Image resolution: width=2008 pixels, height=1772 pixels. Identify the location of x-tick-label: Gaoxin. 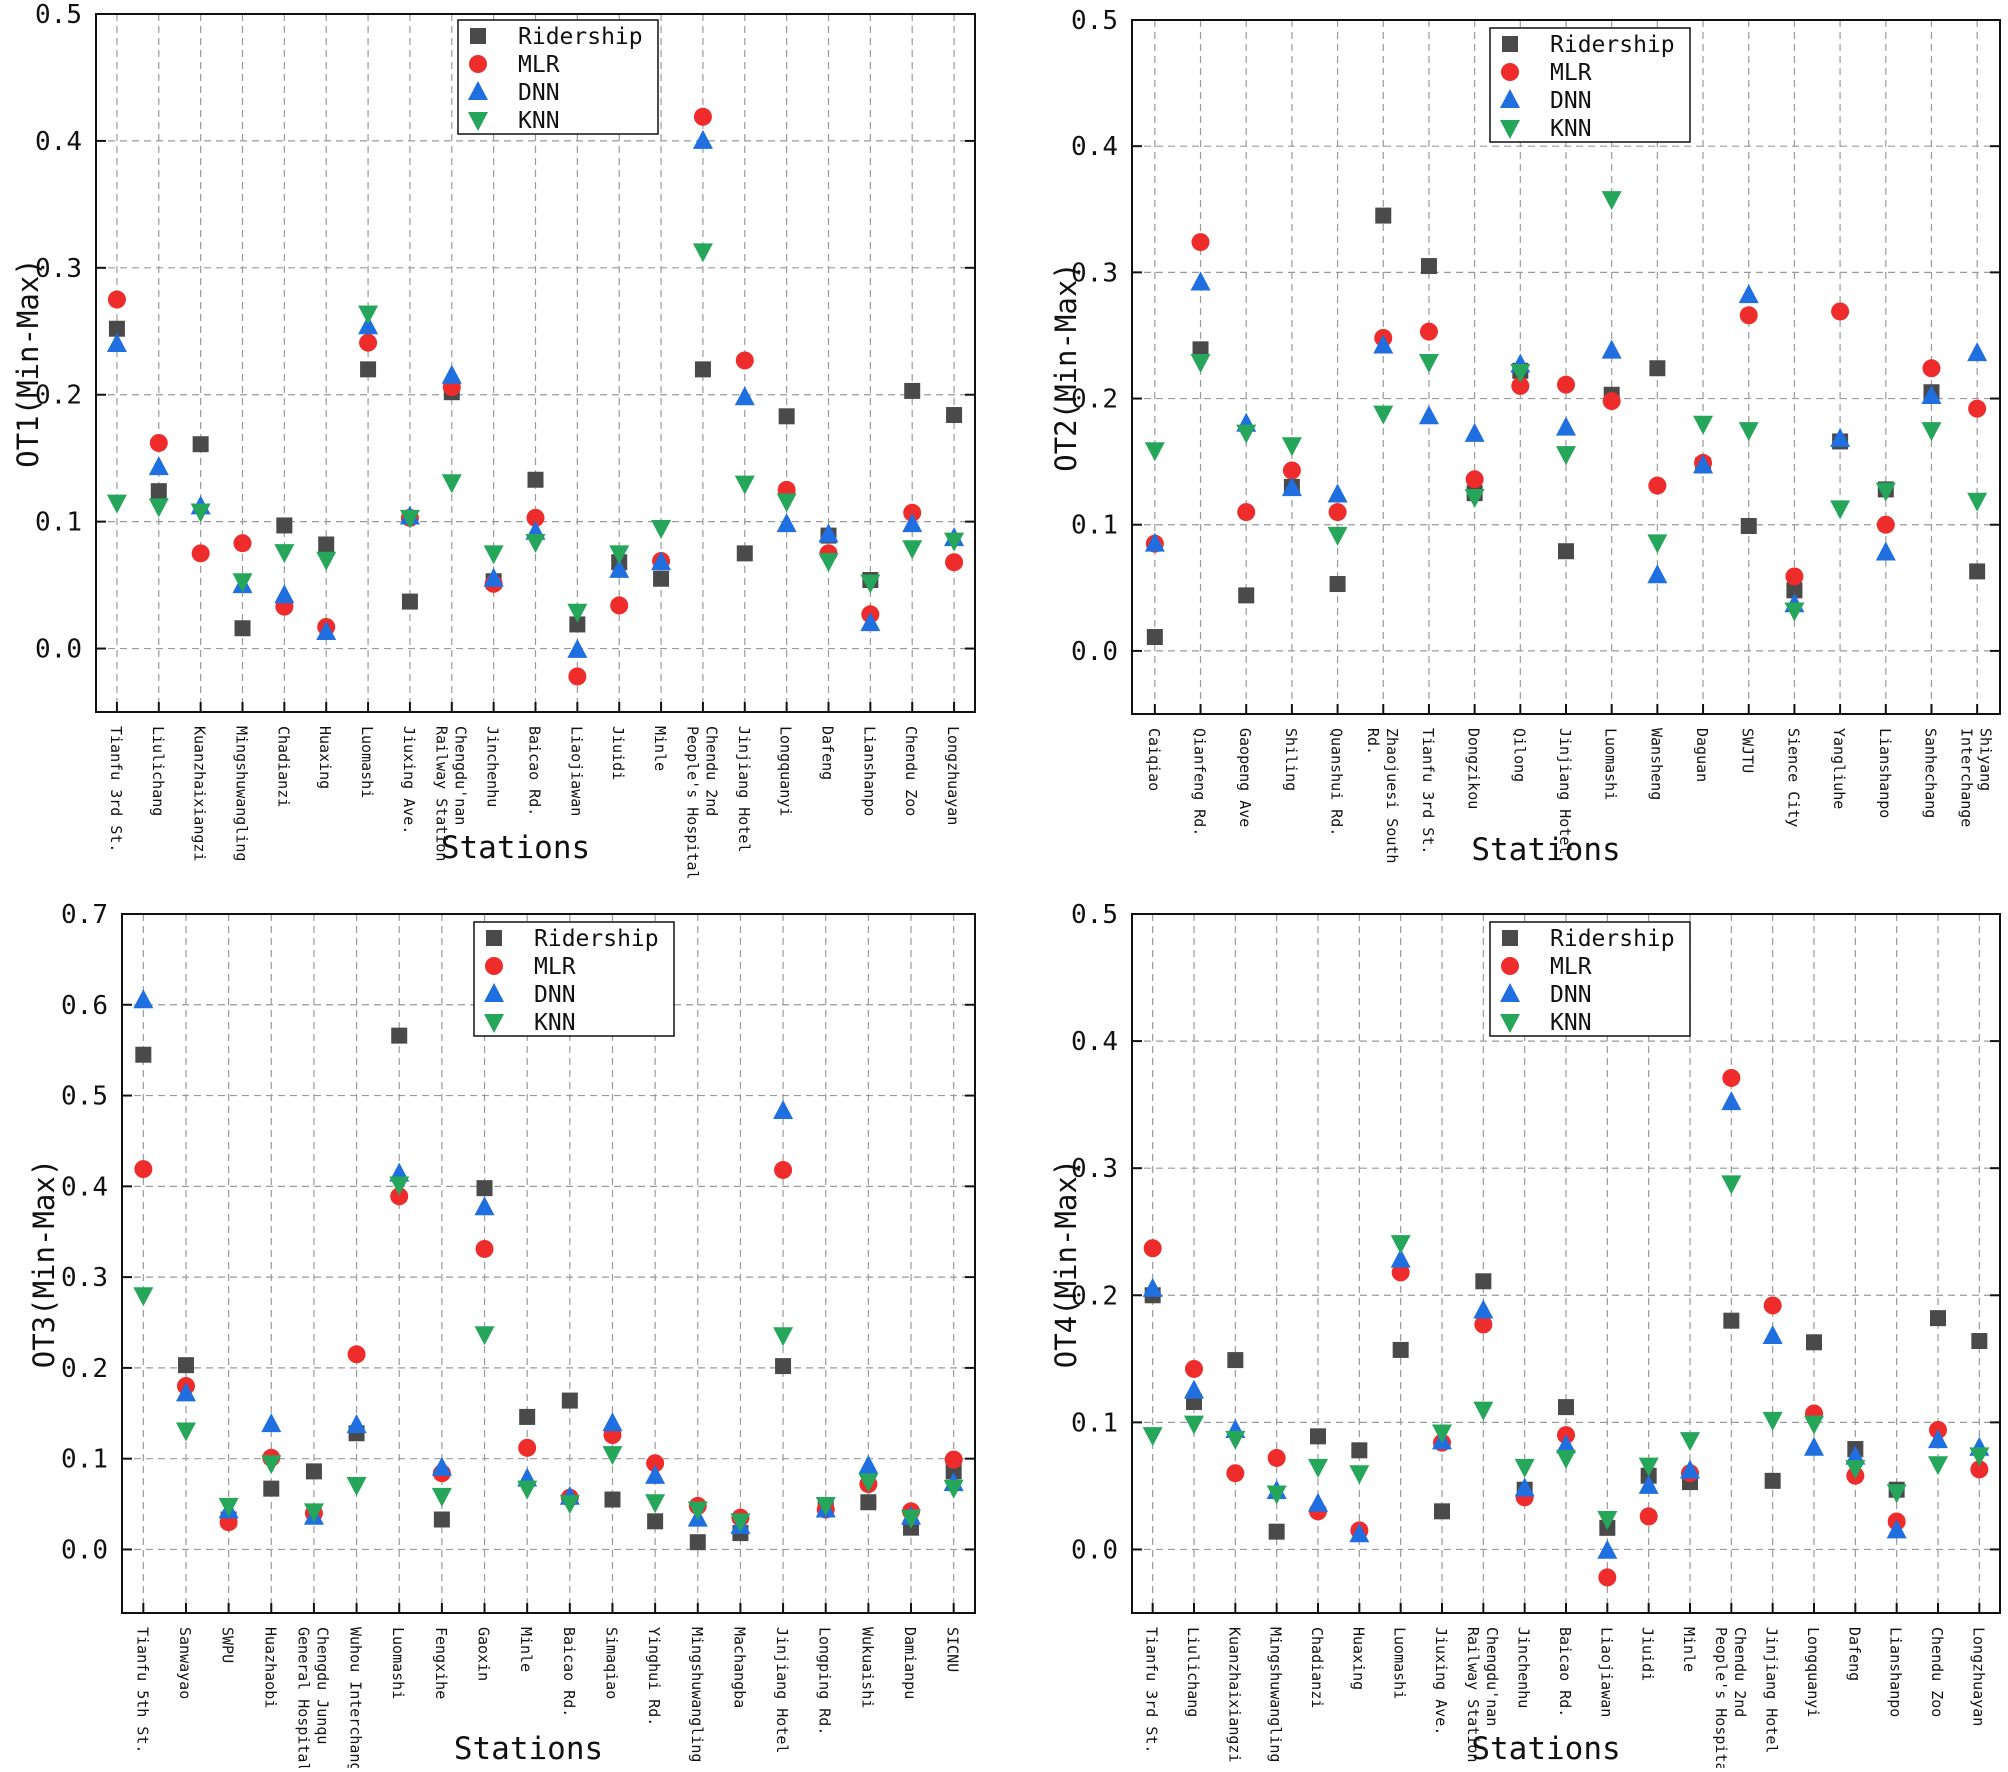
(484, 1654).